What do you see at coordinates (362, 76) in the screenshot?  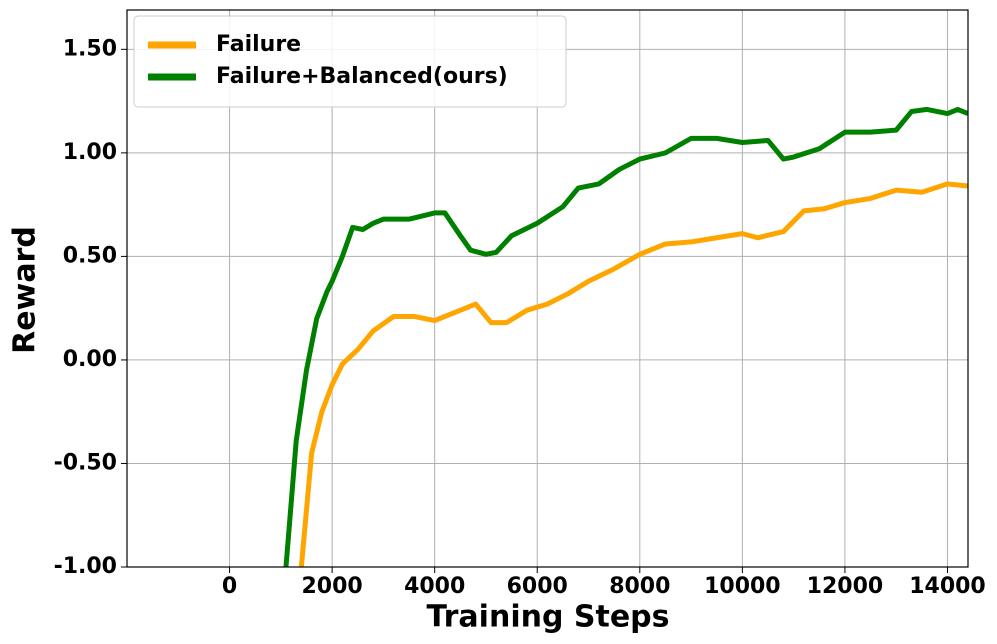 I see `legend-label: Failure+Balanced(ours)` at bounding box center [362, 76].